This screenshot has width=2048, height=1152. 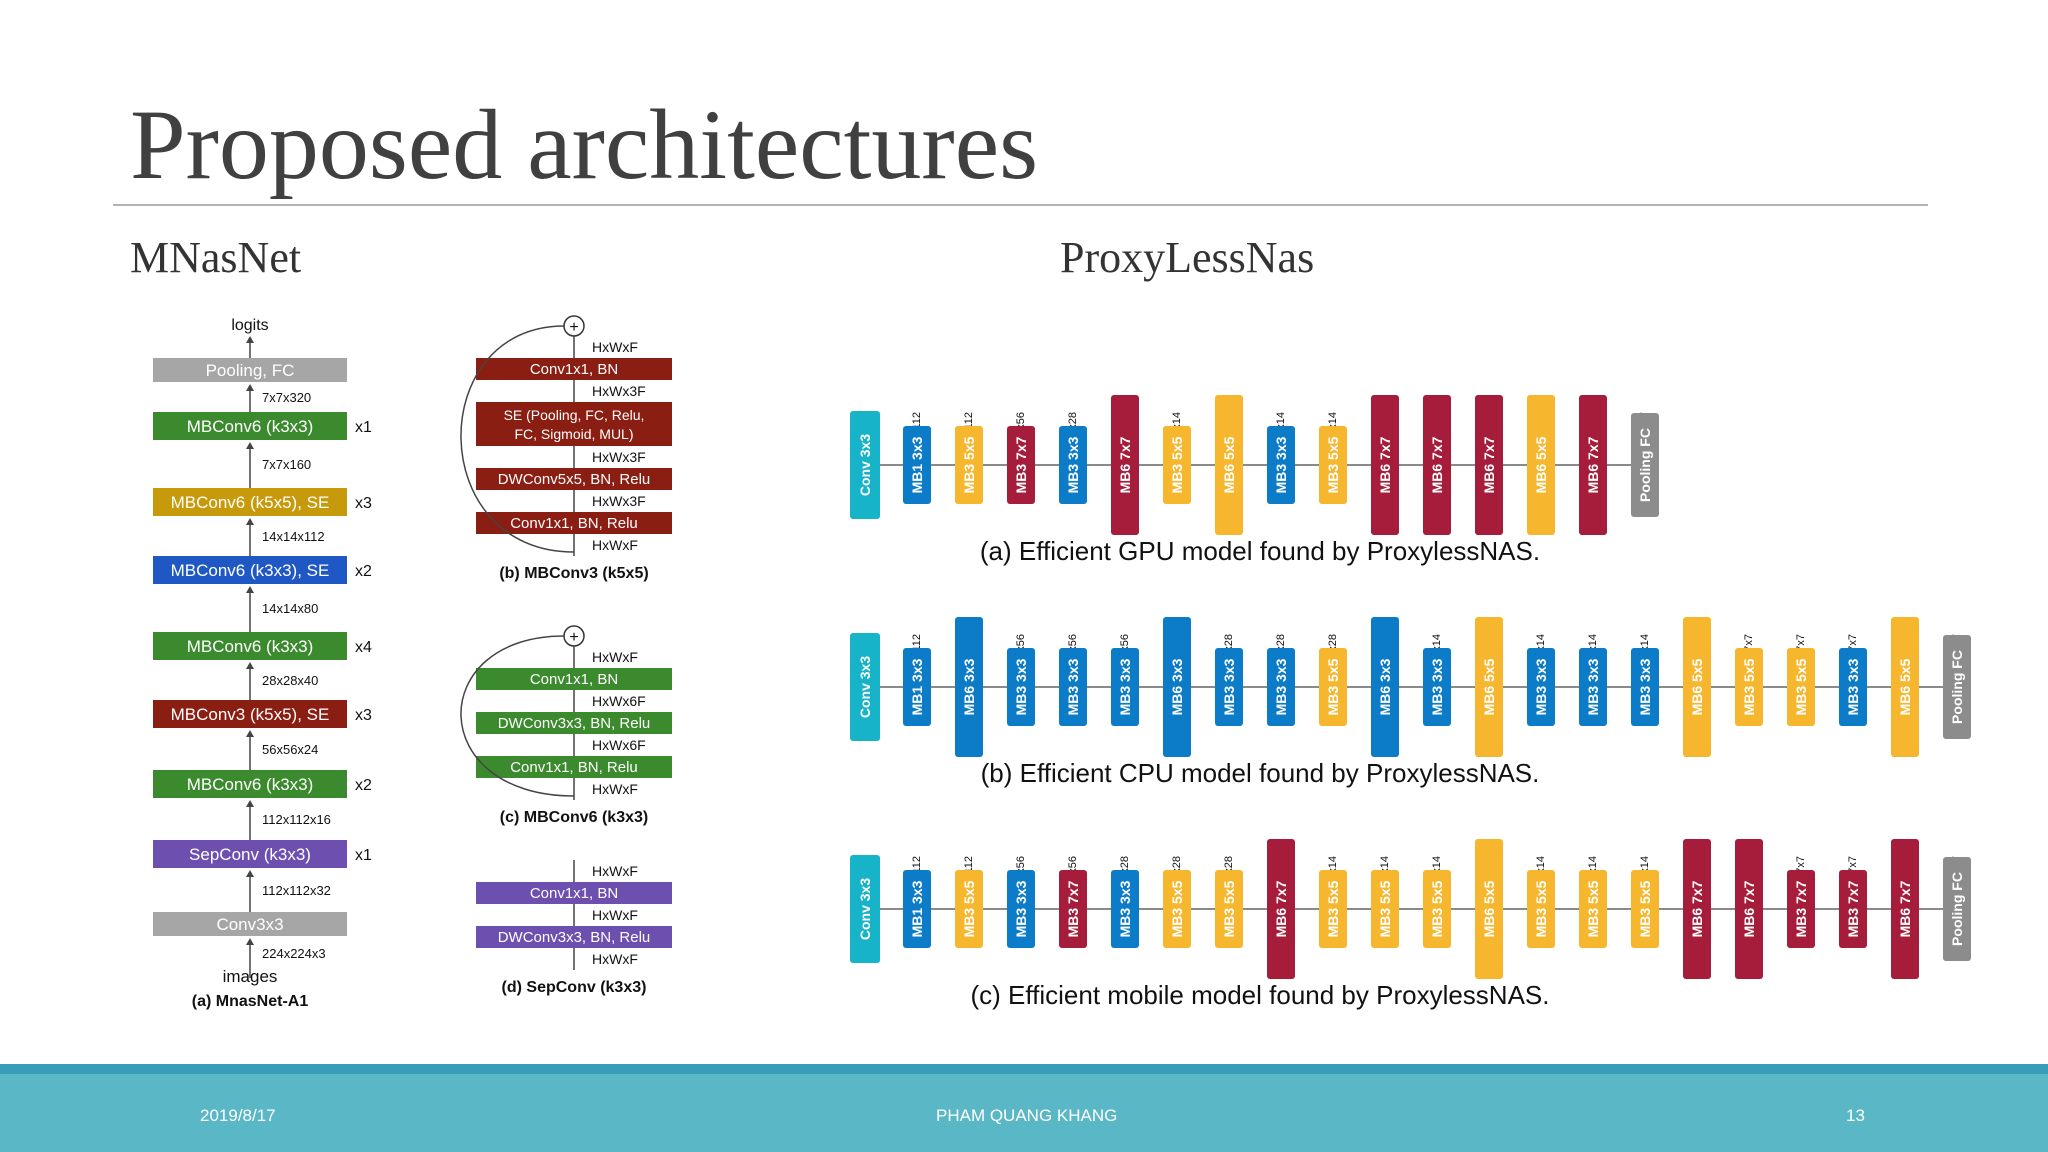 What do you see at coordinates (250, 502) in the screenshot?
I see `mnas-block-label: MBConv6 (k5x5), SE` at bounding box center [250, 502].